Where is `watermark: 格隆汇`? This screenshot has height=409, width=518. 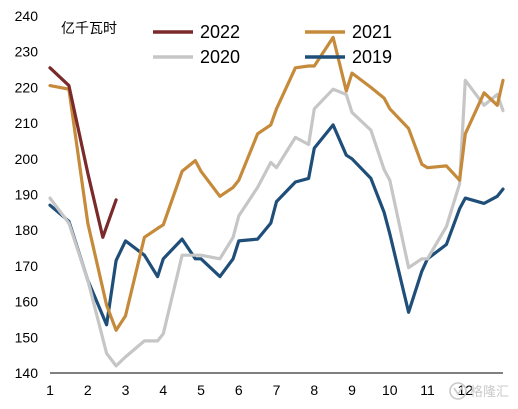 watermark: 格隆汇 is located at coordinates (479, 391).